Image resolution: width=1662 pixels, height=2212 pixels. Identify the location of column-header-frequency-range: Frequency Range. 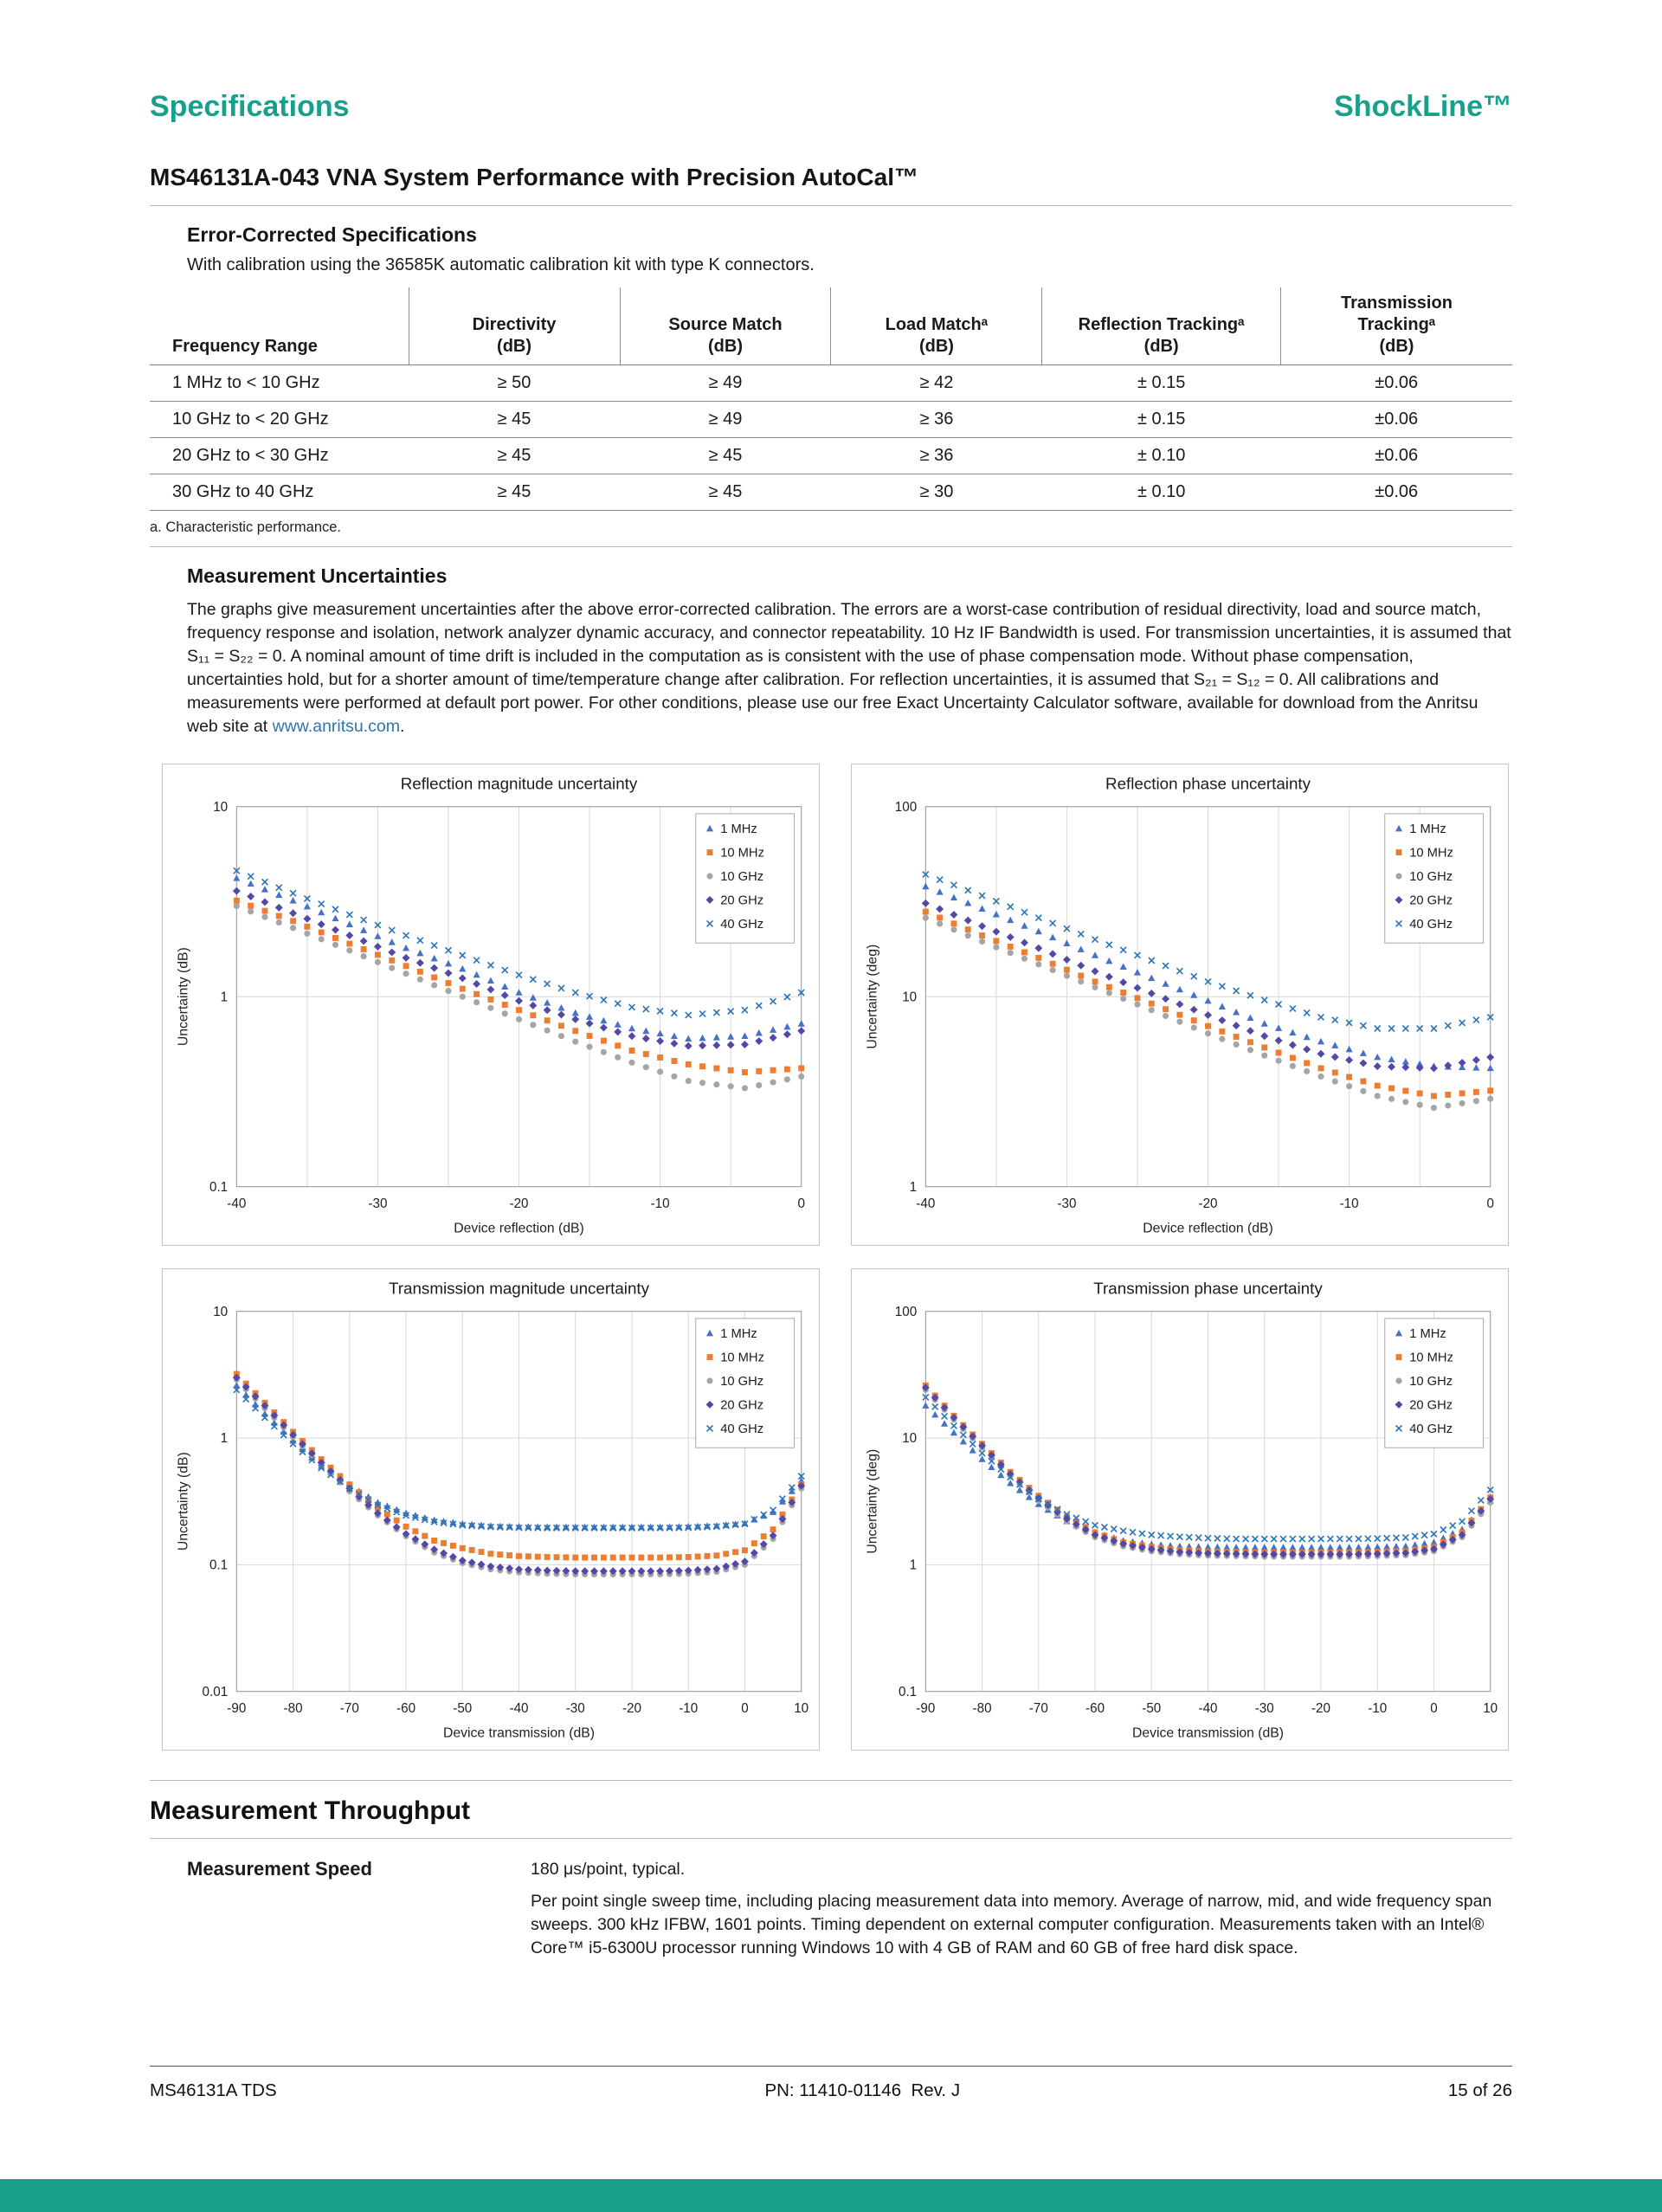
(279, 326).